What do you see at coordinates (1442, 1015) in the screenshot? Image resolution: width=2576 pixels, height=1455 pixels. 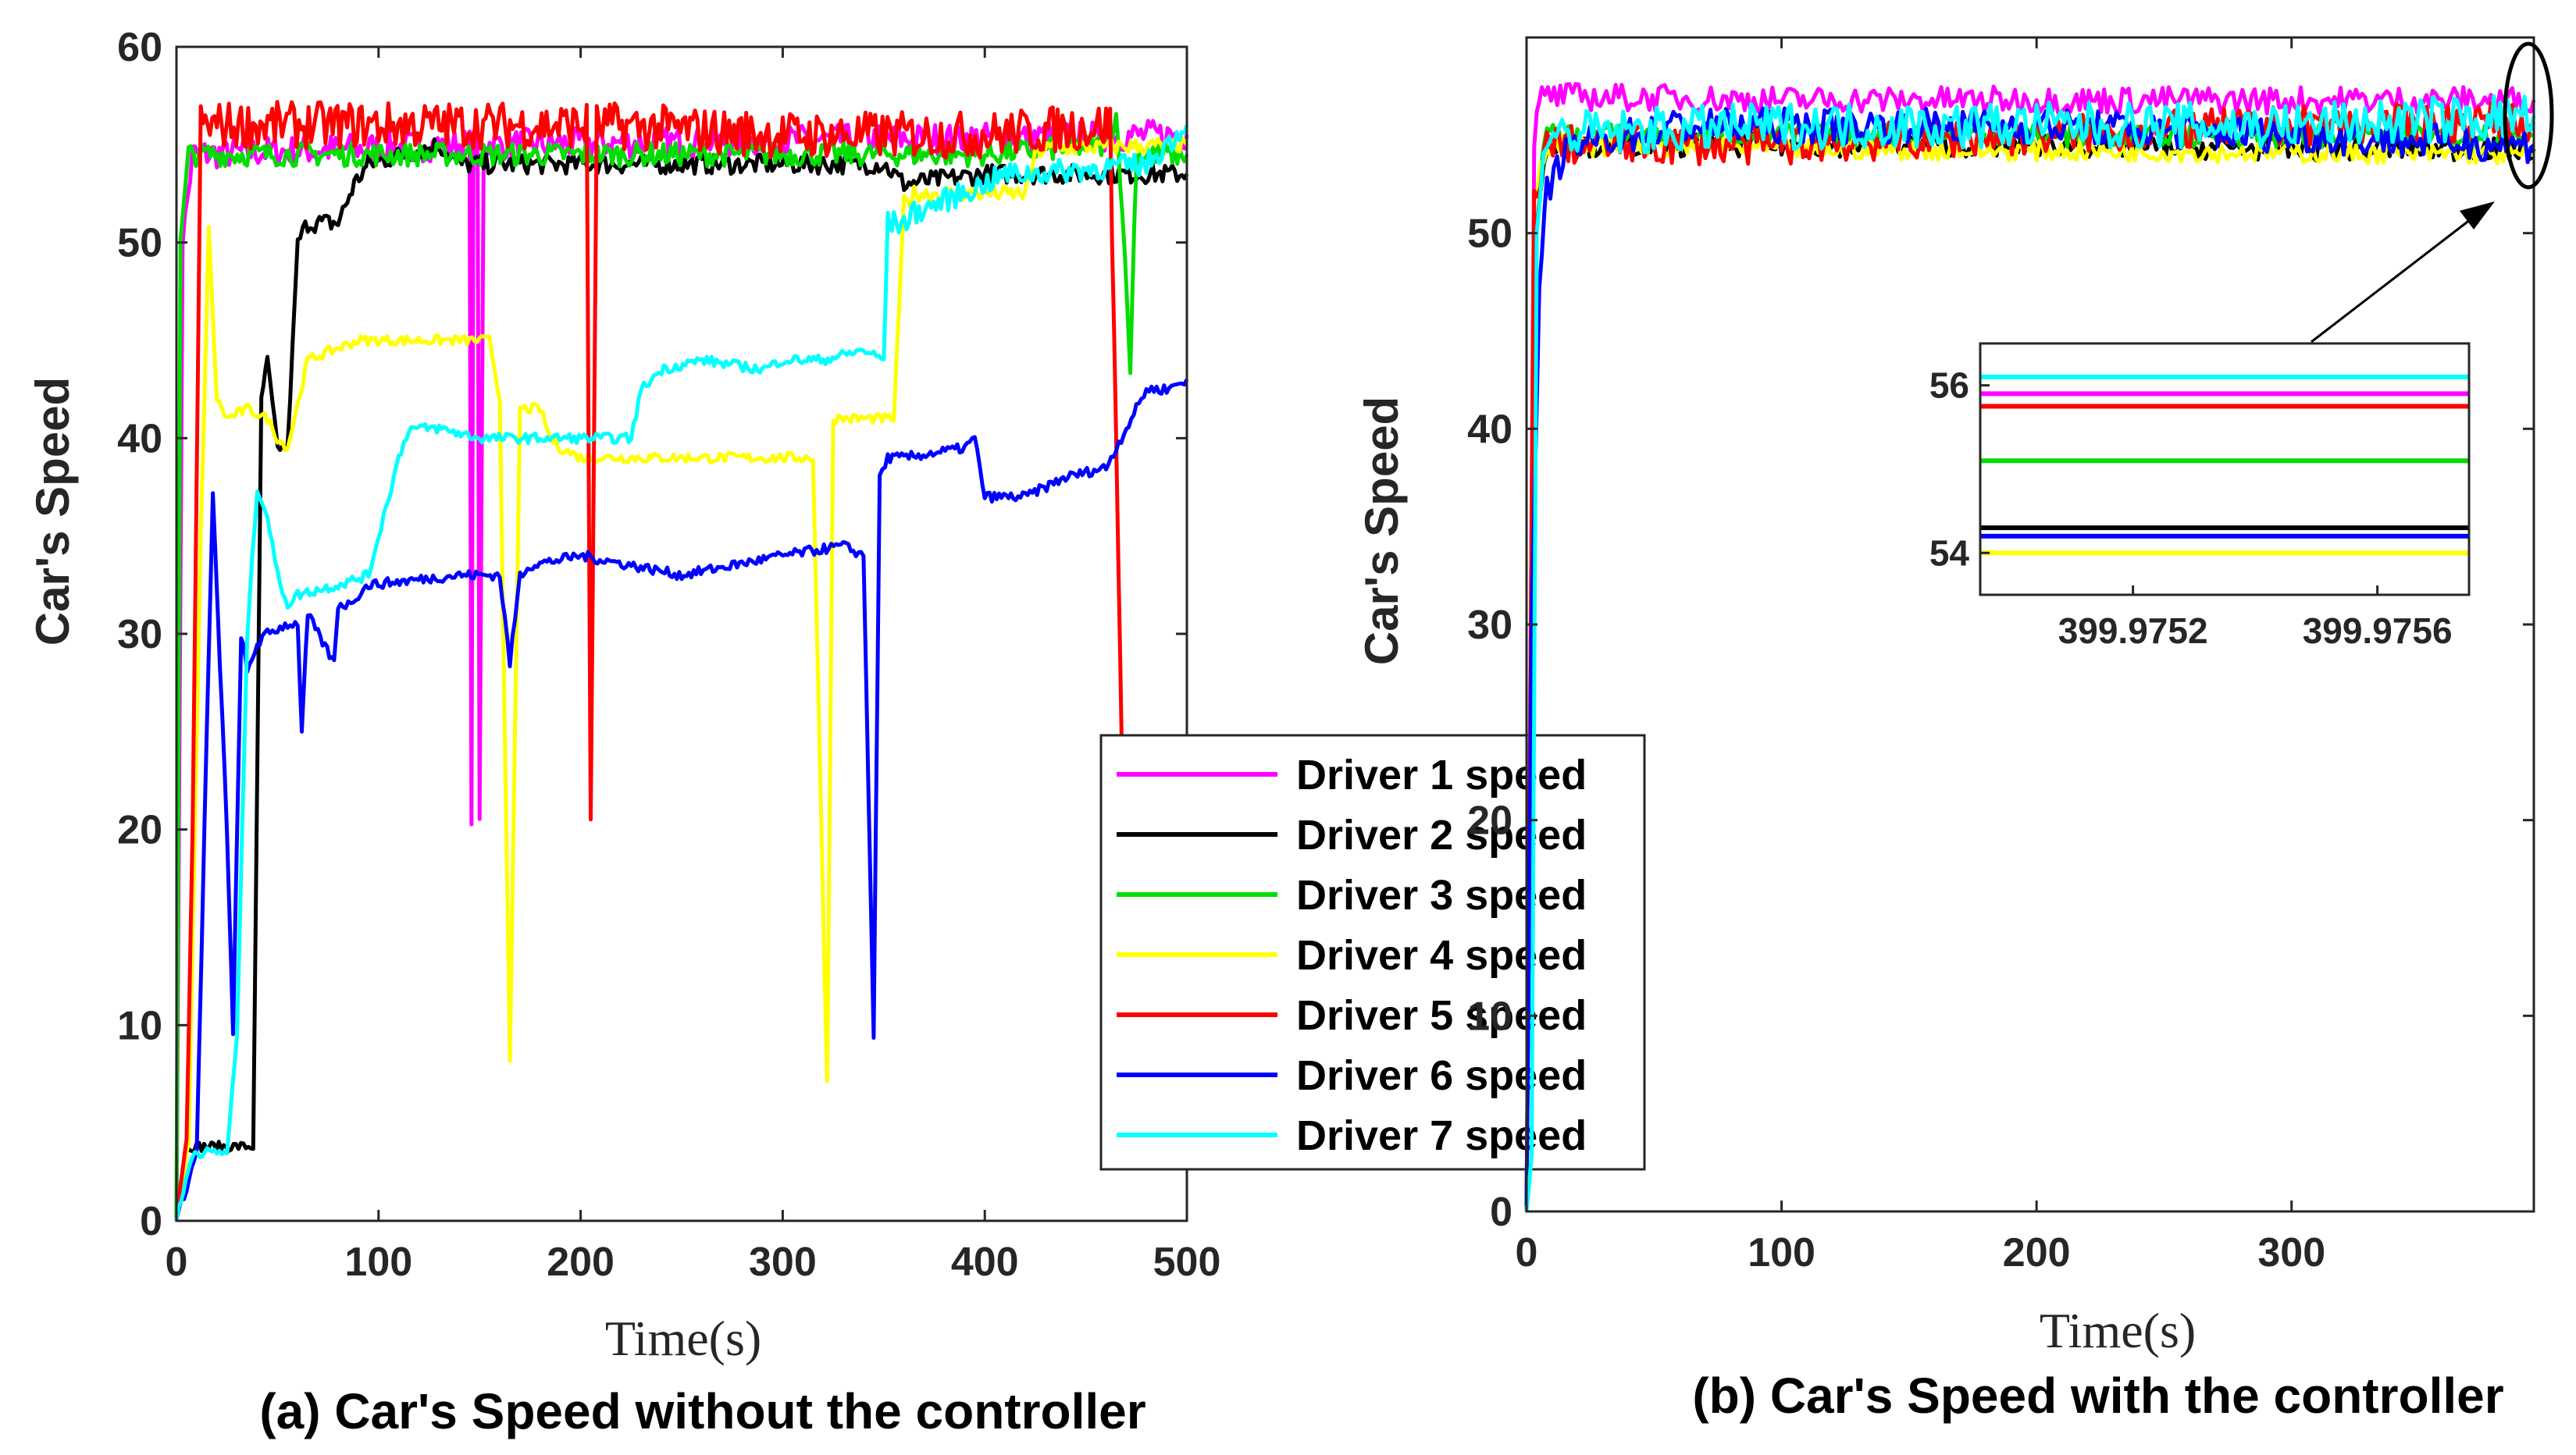 I see `legend-label-driver-5: Driver 5 speed` at bounding box center [1442, 1015].